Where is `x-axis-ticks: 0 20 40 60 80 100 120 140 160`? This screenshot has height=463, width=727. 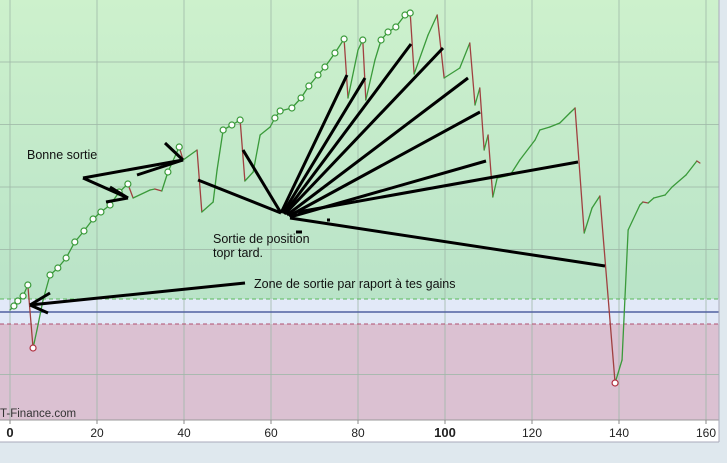 x-axis-ticks: 0 20 40 60 80 100 120 140 160 is located at coordinates (361, 430).